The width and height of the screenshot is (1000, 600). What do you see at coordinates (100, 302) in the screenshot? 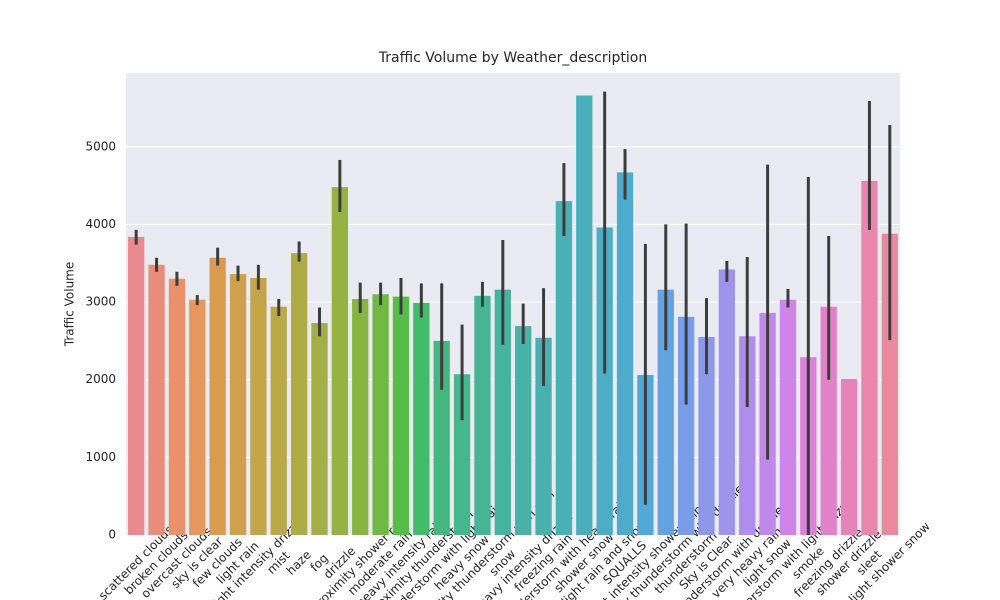
I see `y-tick-label: 3000` at bounding box center [100, 302].